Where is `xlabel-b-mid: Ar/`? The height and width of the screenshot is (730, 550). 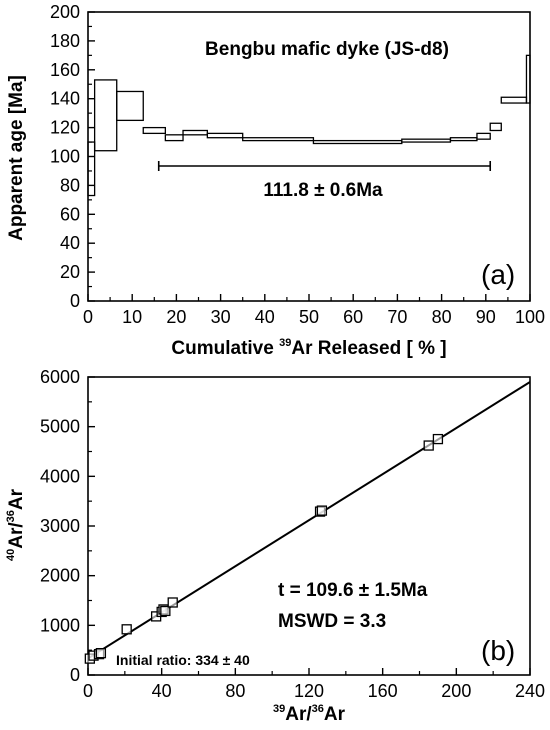
xlabel-b-mid: Ar/ is located at coordinates (298, 714).